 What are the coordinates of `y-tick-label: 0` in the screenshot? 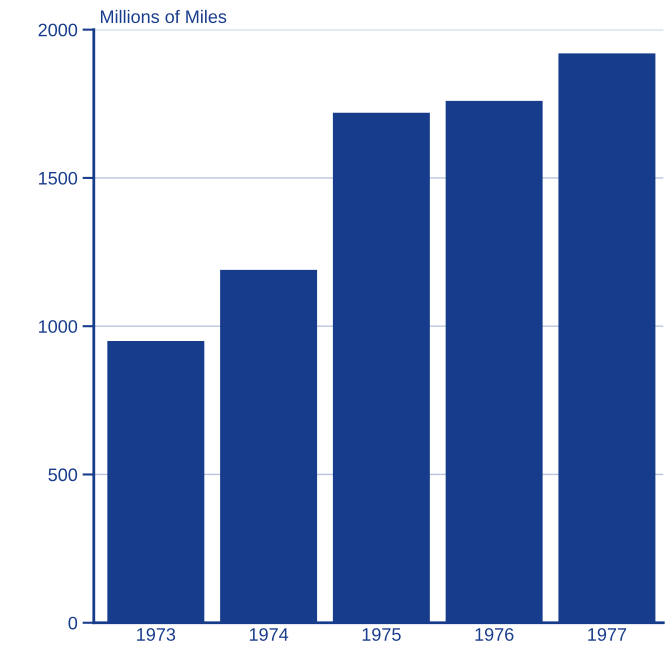 It's located at (73, 623).